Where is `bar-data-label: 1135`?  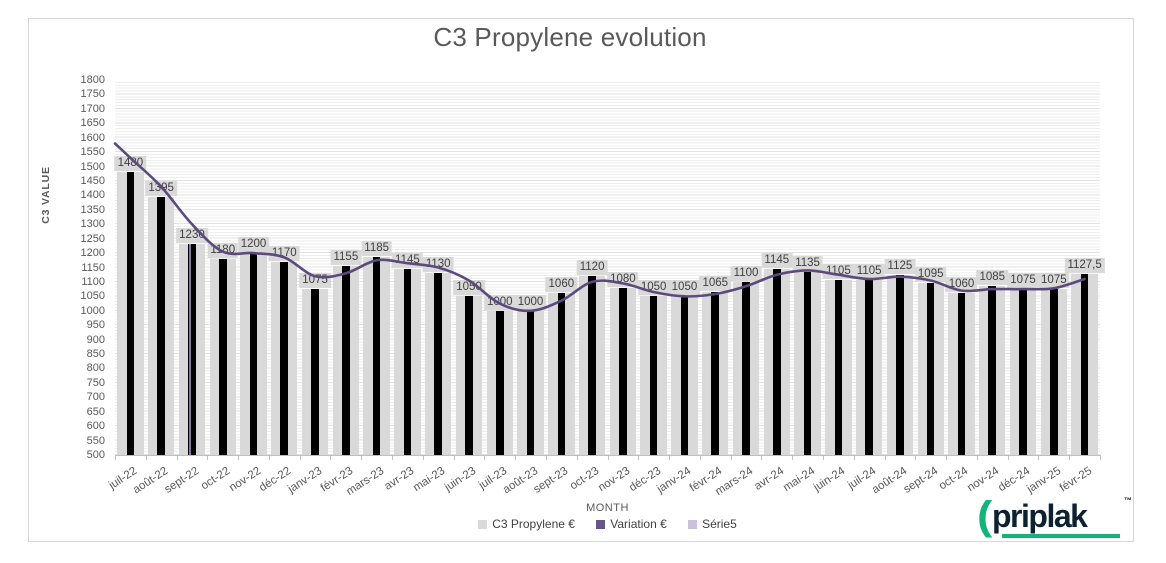 bar-data-label: 1135 is located at coordinates (807, 263).